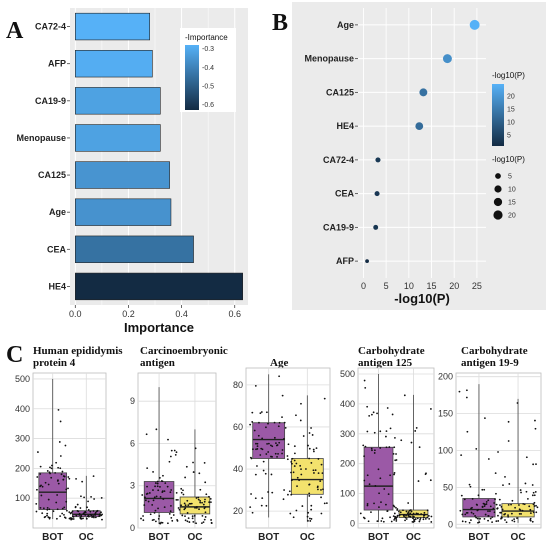 Image resolution: width=549 pixels, height=550 pixels. What do you see at coordinates (518, 510) in the screenshot?
I see `box-oc` at bounding box center [518, 510].